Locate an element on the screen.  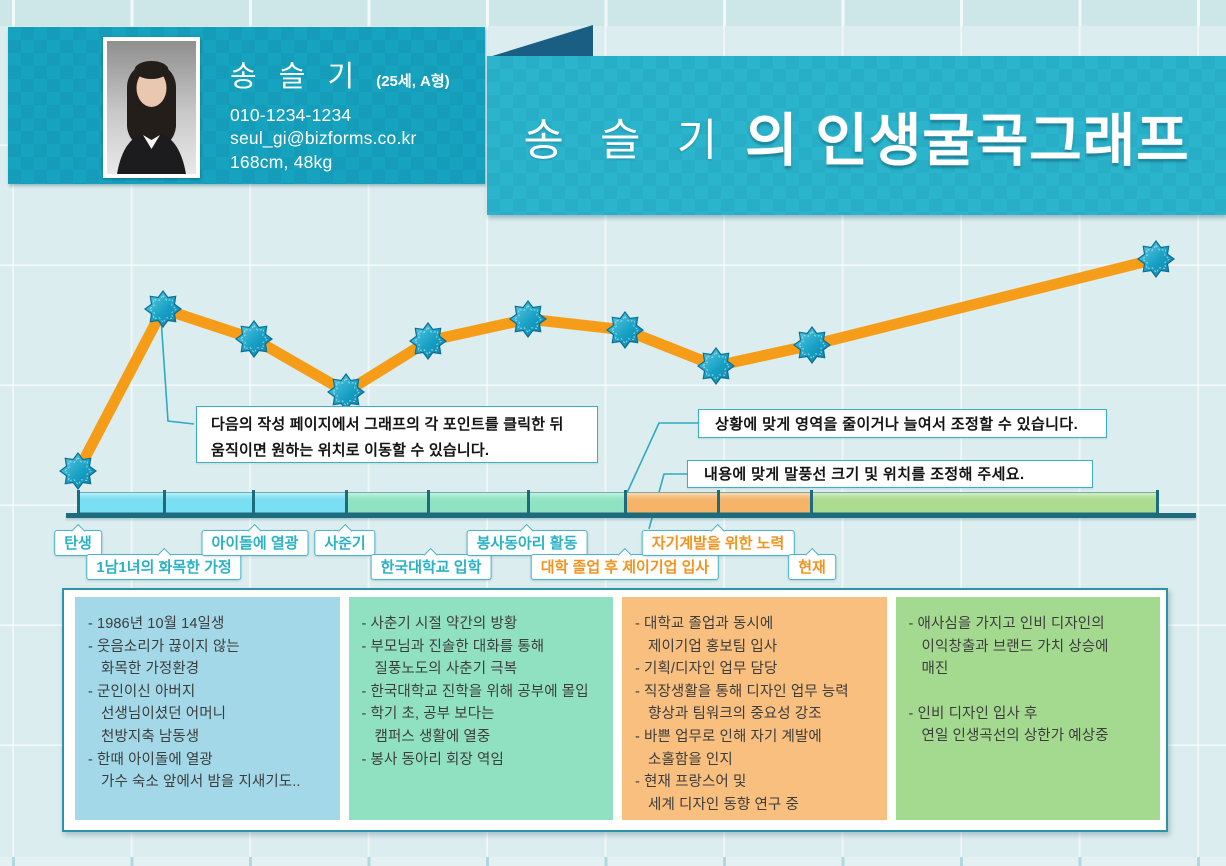
detail-line: - 봉사 동아리 회장 역임 is located at coordinates (432, 759).